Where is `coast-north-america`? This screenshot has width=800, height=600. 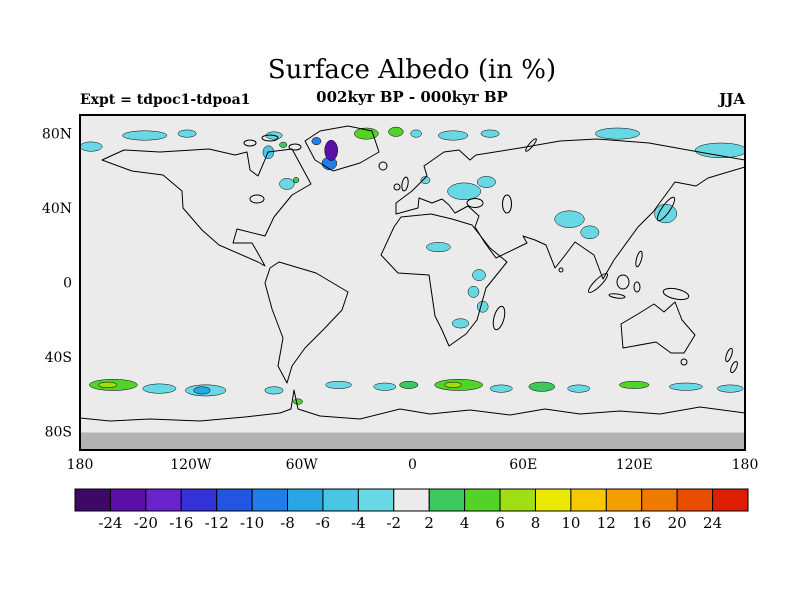 coast-north-america is located at coordinates (206, 207).